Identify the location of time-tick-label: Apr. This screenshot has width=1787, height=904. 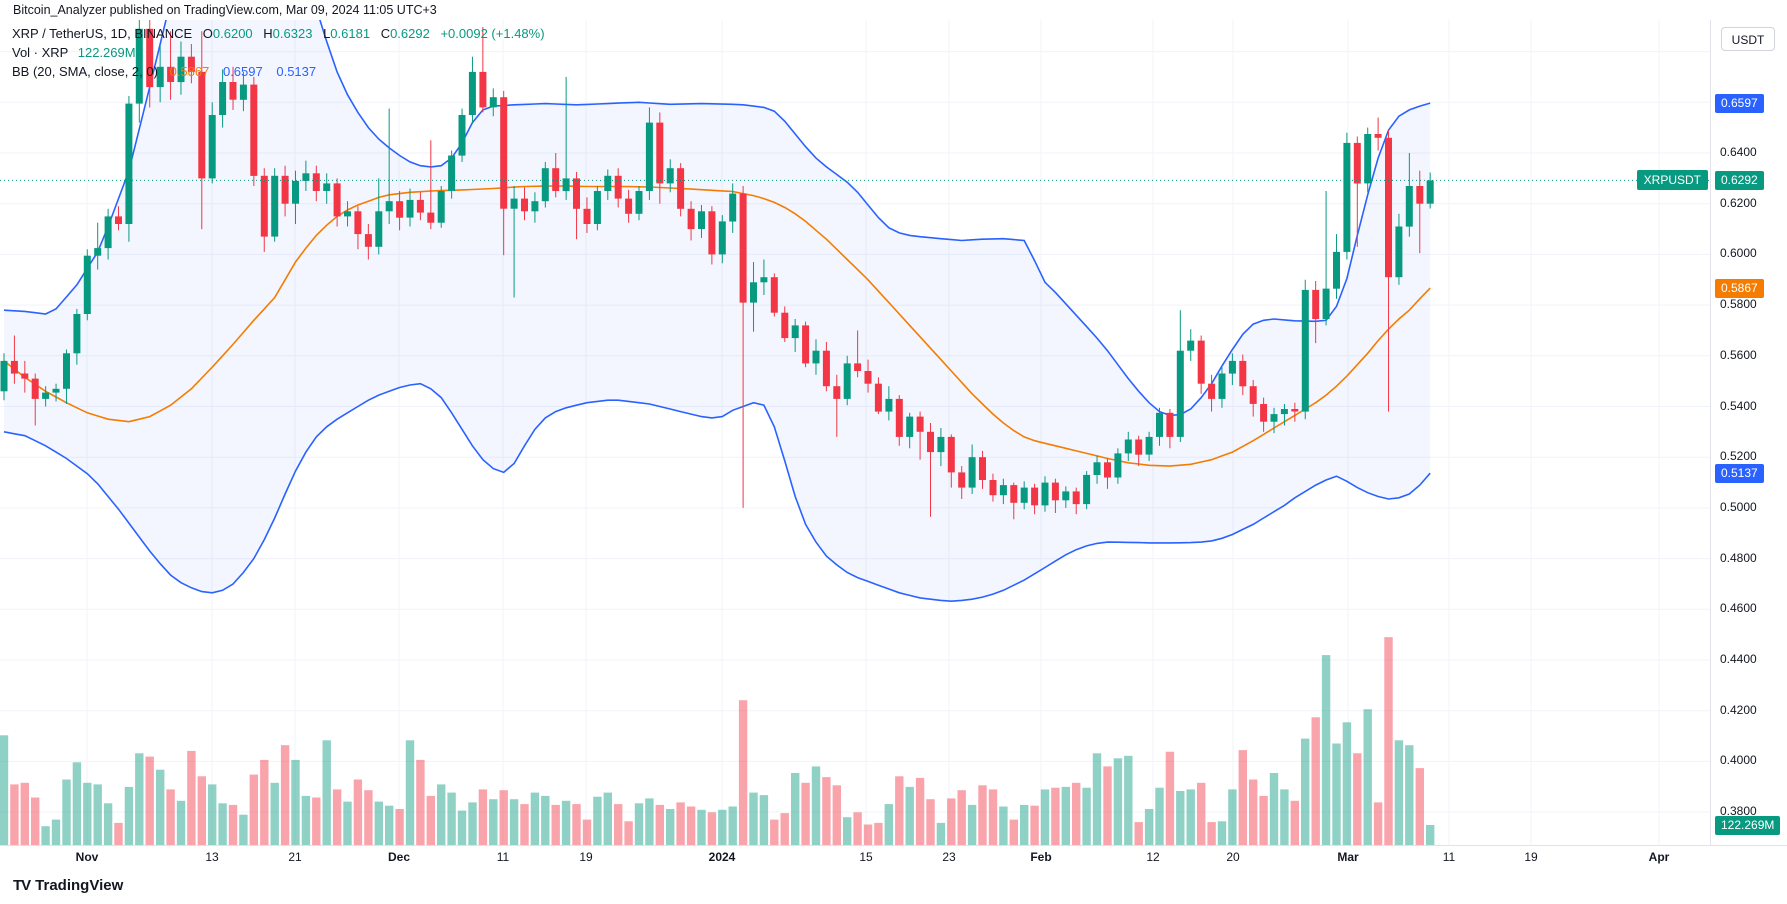
(1659, 857).